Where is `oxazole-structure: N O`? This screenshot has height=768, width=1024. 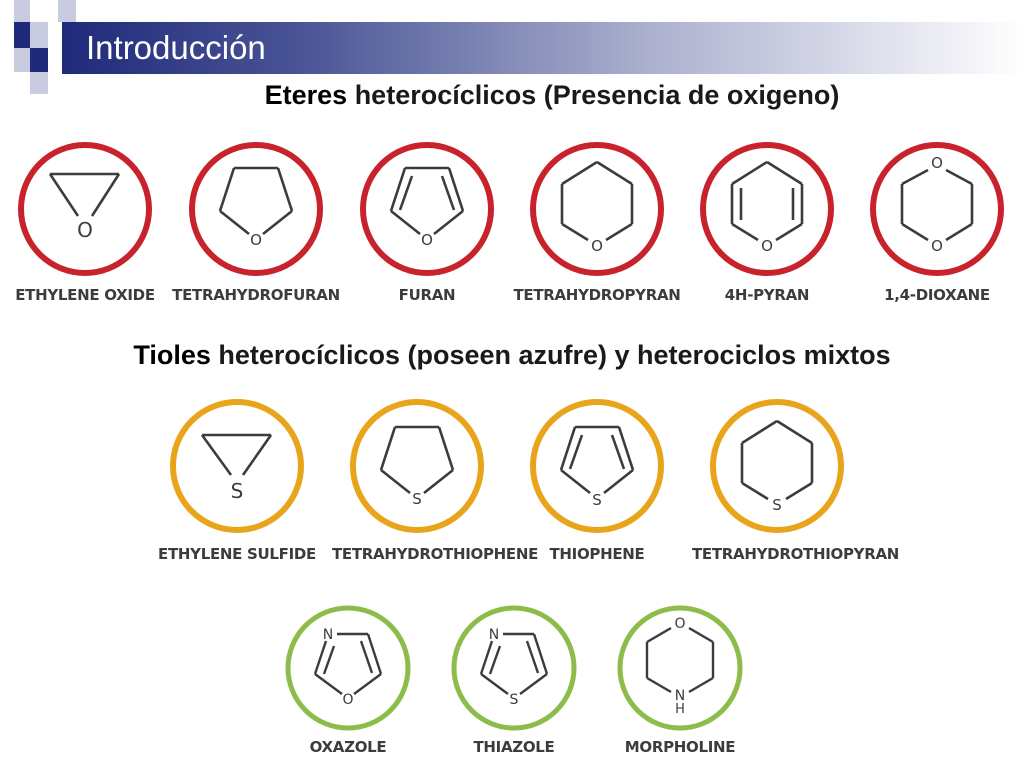 oxazole-structure: N O is located at coordinates (348, 668).